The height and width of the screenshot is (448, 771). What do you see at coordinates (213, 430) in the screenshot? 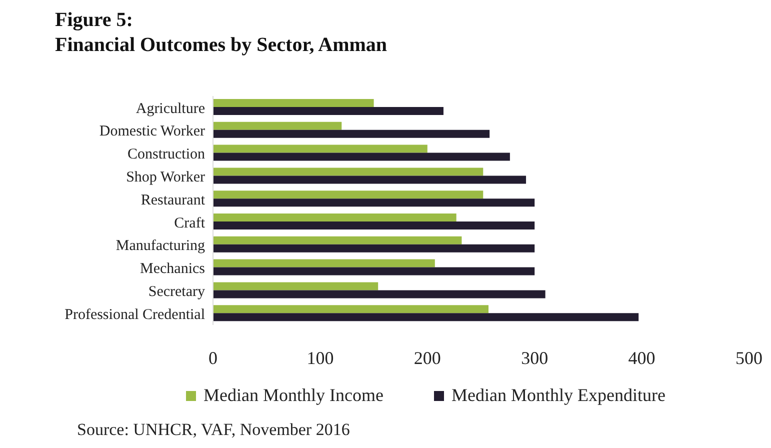
I see `source-note: Source: UNHCR, VAF, November 2016` at bounding box center [213, 430].